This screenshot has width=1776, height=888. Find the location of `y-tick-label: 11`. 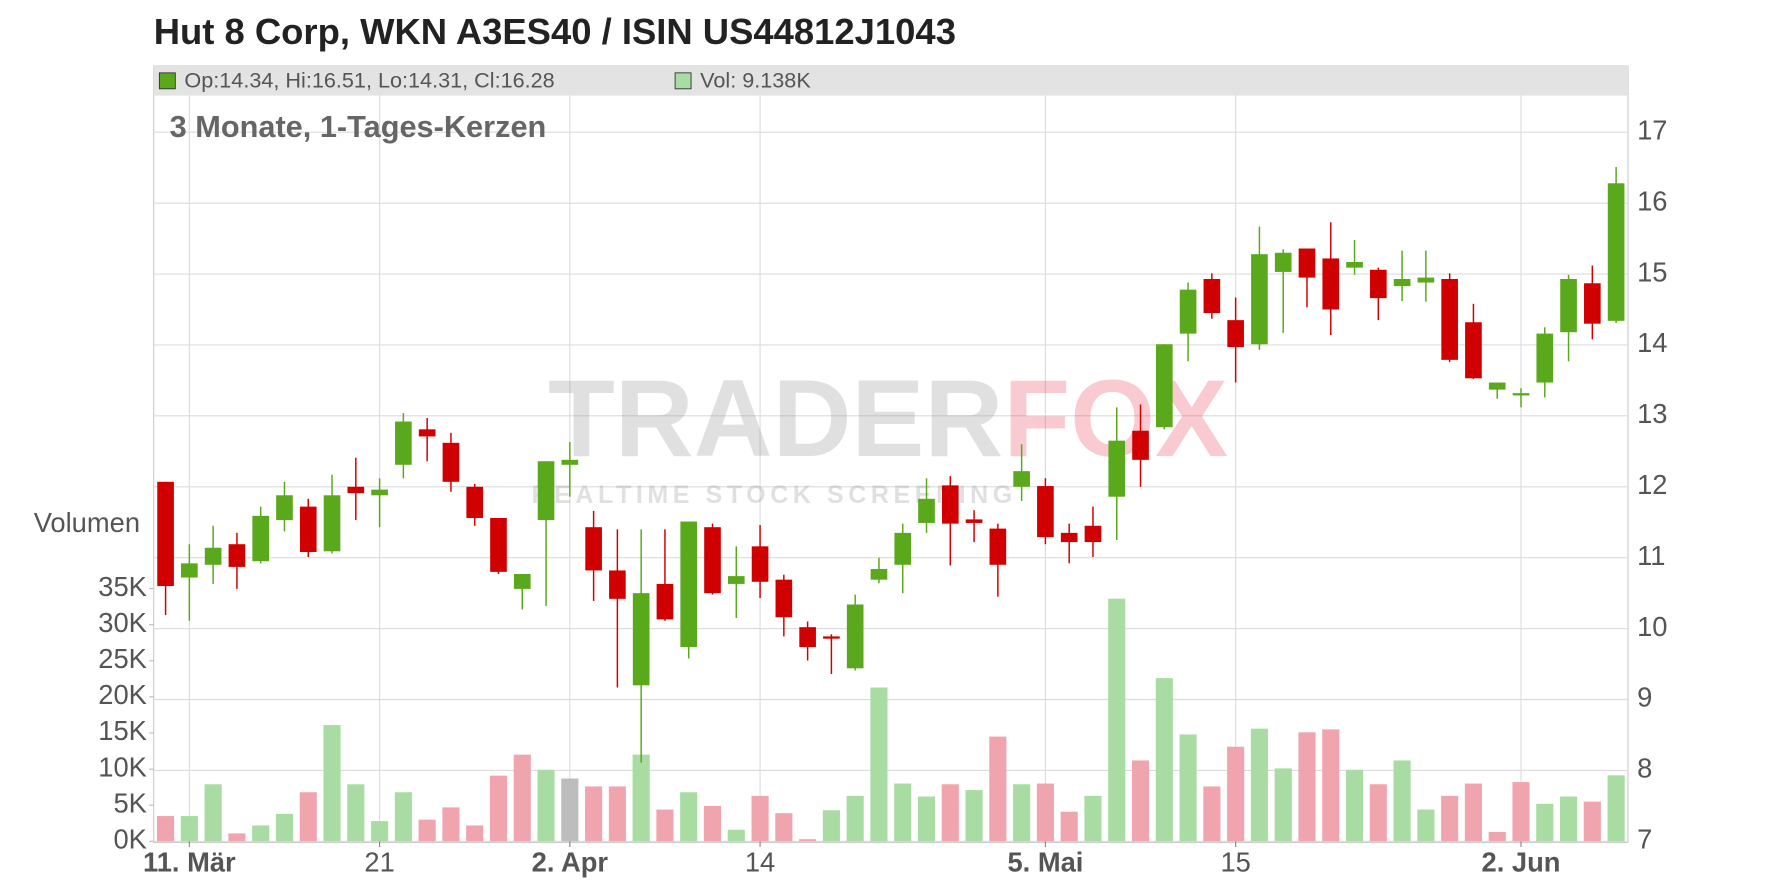

y-tick-label: 11 is located at coordinates (1651, 555).